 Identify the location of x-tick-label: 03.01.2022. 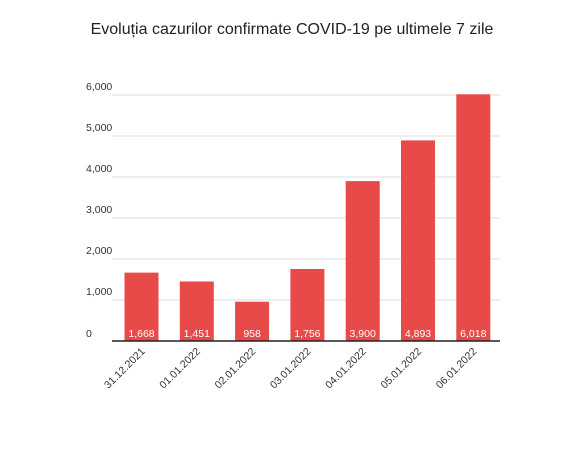
(291, 369).